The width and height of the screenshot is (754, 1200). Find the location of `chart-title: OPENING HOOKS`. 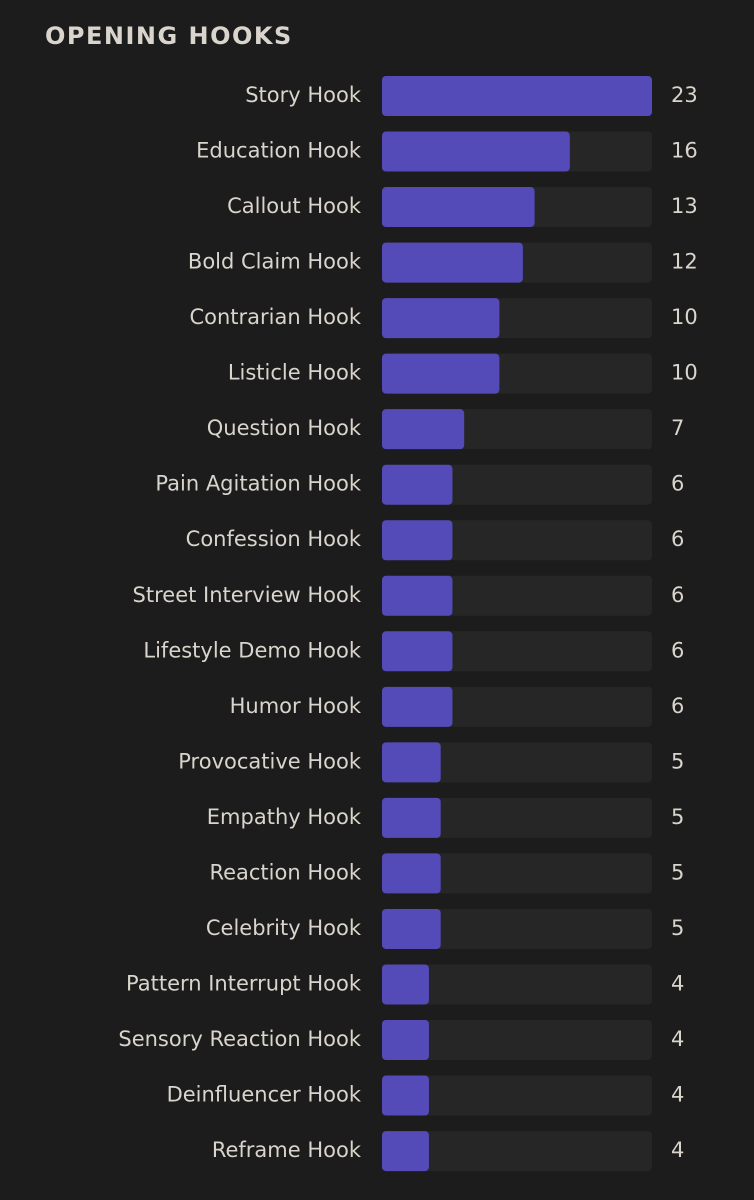

chart-title: OPENING HOOKS is located at coordinates (169, 36).